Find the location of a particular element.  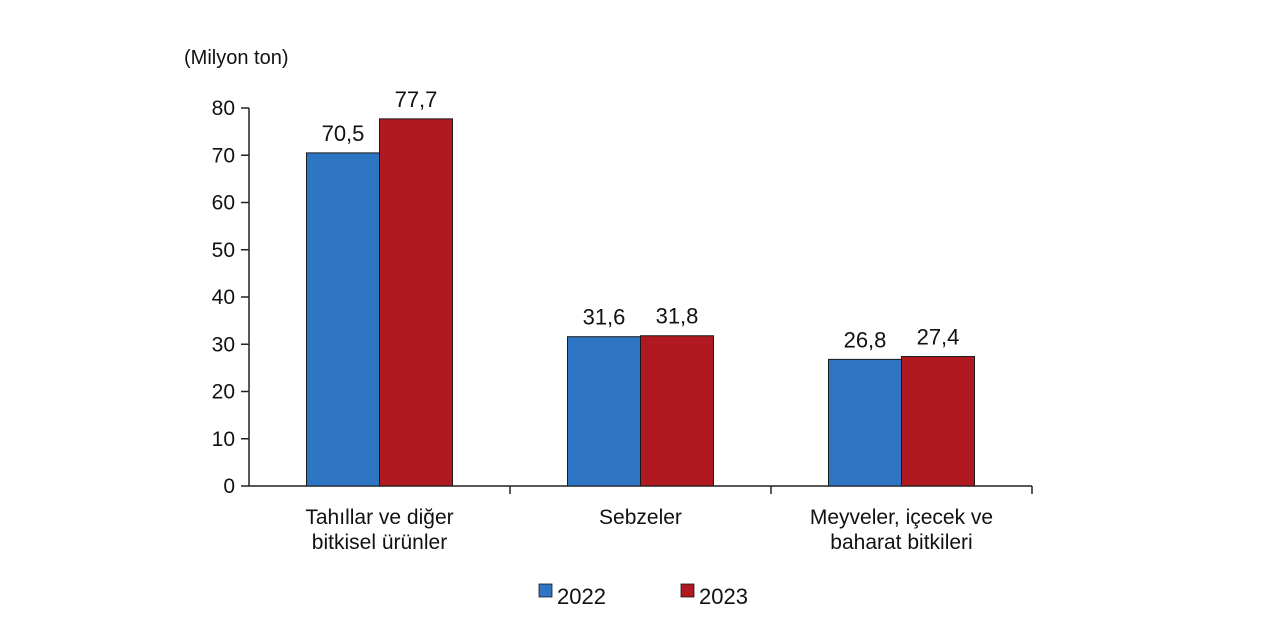

data-label-2023: 31,8 is located at coordinates (677, 316).